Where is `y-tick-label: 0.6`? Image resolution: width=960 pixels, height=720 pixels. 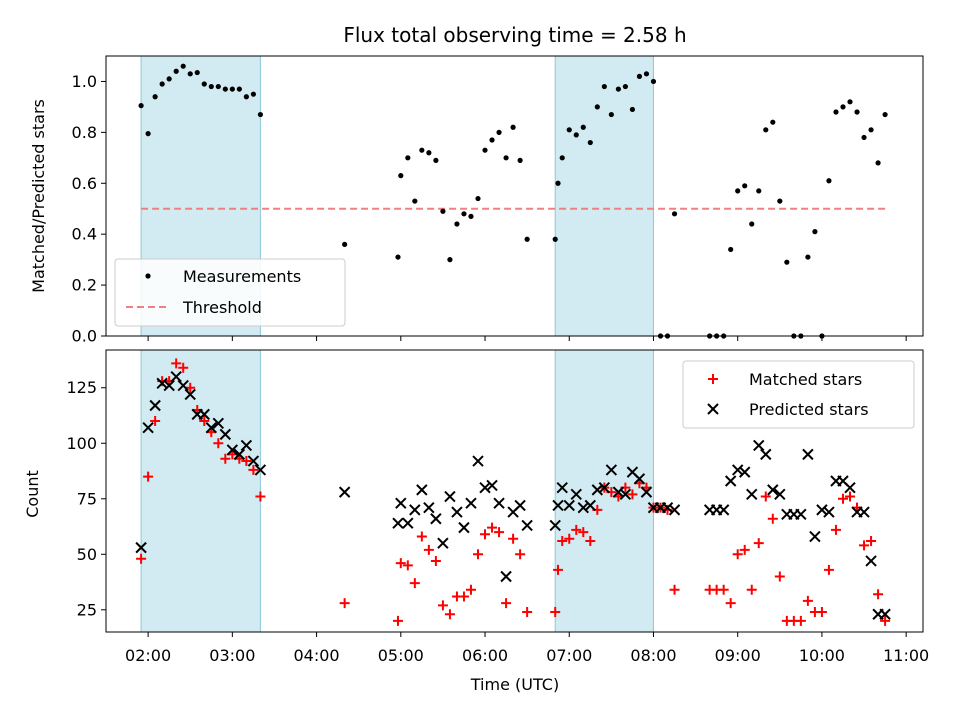 y-tick-label: 0.6 is located at coordinates (84, 183).